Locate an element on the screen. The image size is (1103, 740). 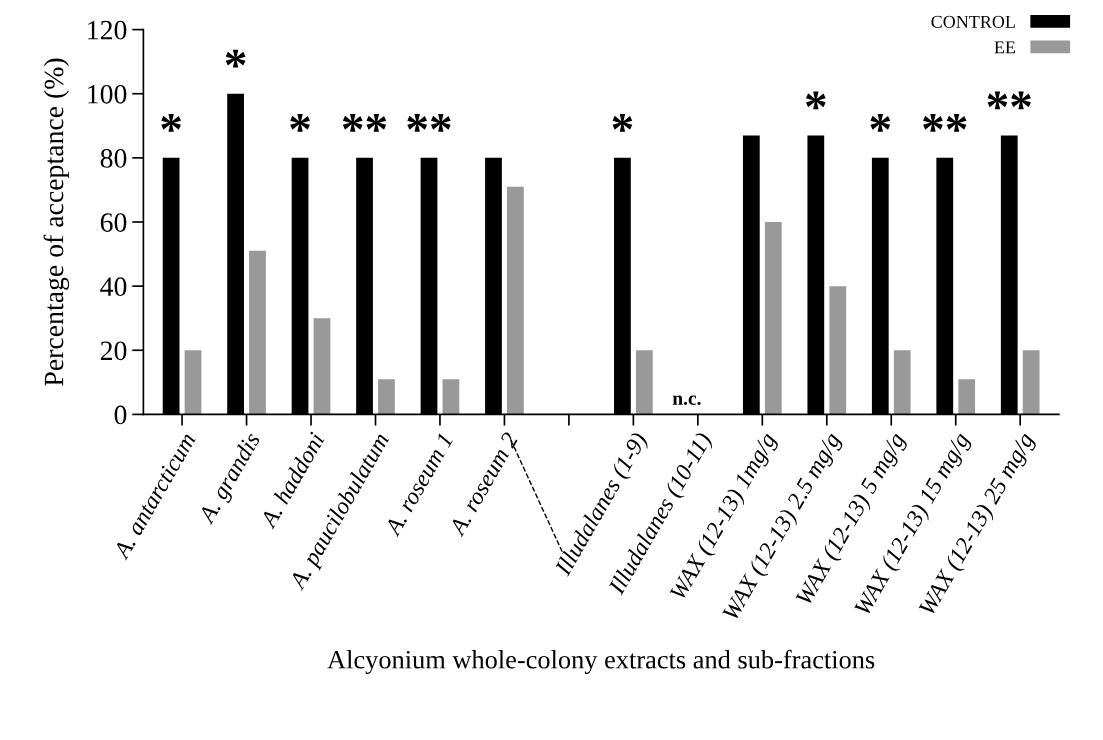
y-axis-title: Percentage of acceptance (%) is located at coordinates (56, 222).